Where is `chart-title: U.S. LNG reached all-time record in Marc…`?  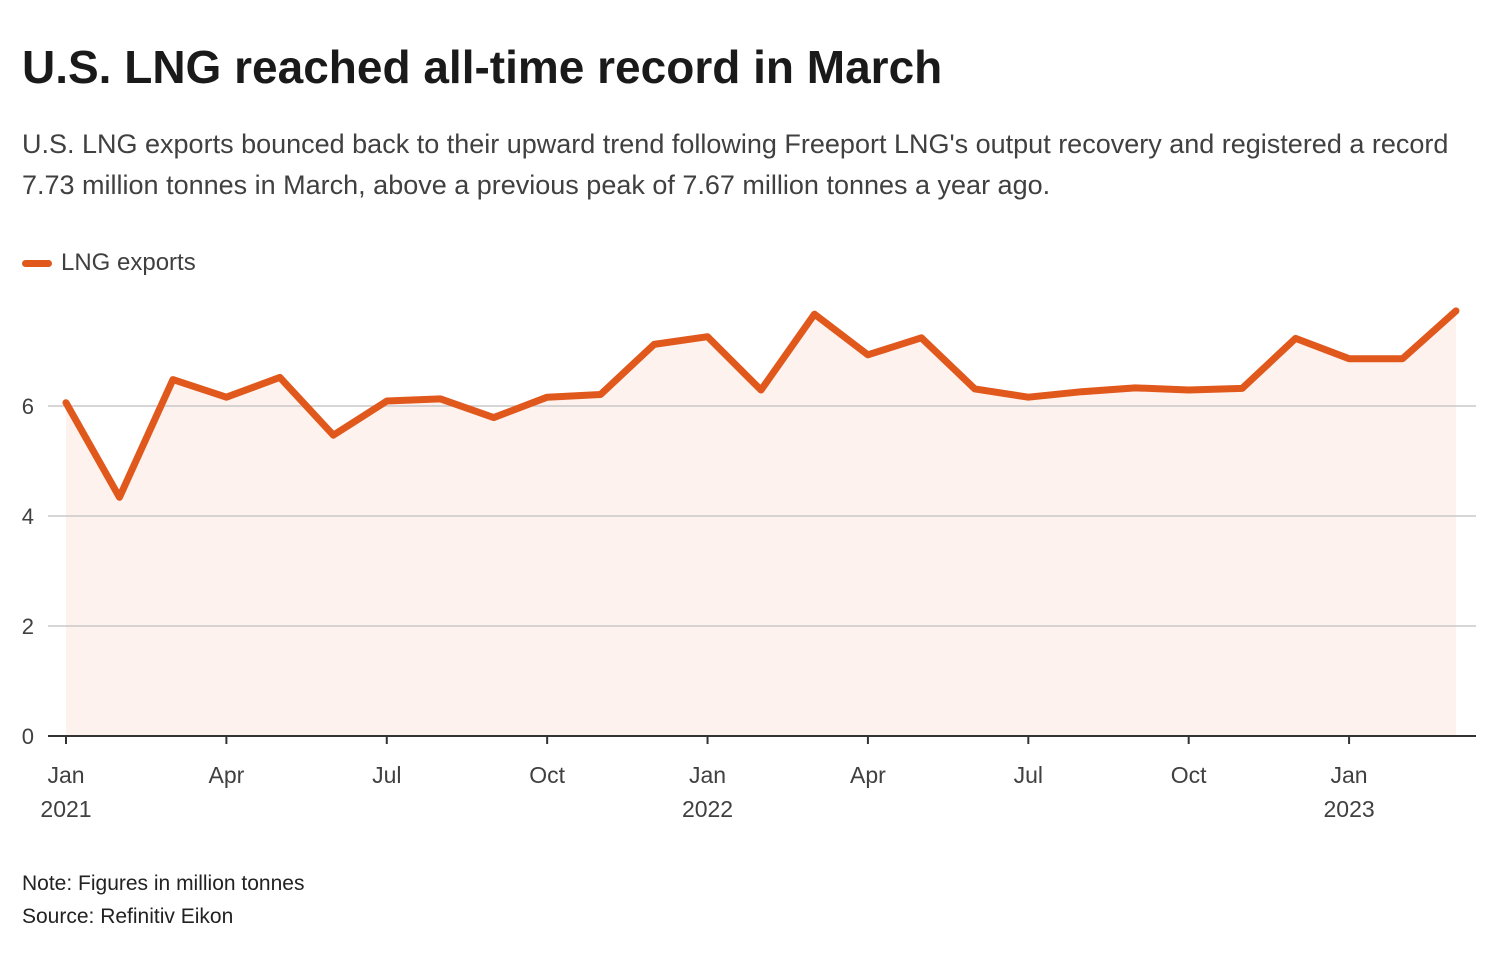 chart-title: U.S. LNG reached all-time record in Marc… is located at coordinates (482, 67).